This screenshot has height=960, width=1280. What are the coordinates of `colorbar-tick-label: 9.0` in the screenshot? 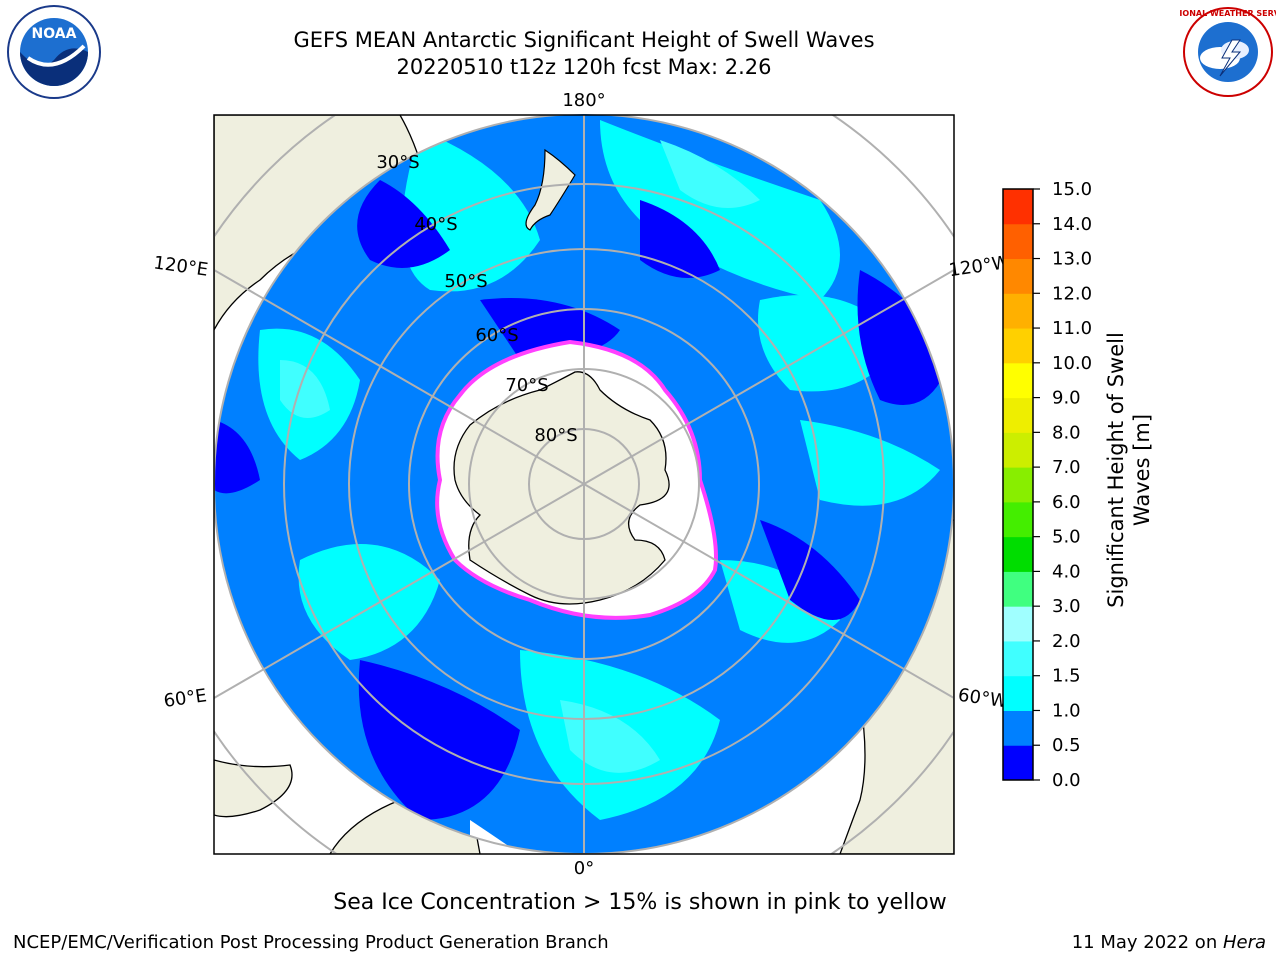 It's located at (1066, 398).